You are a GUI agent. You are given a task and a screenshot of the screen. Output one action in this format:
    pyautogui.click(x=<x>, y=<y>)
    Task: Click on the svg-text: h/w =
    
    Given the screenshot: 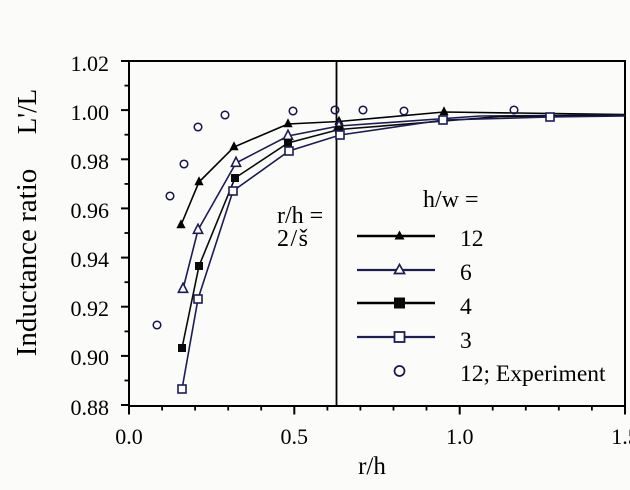 What is the action you would take?
    pyautogui.click(x=451, y=200)
    